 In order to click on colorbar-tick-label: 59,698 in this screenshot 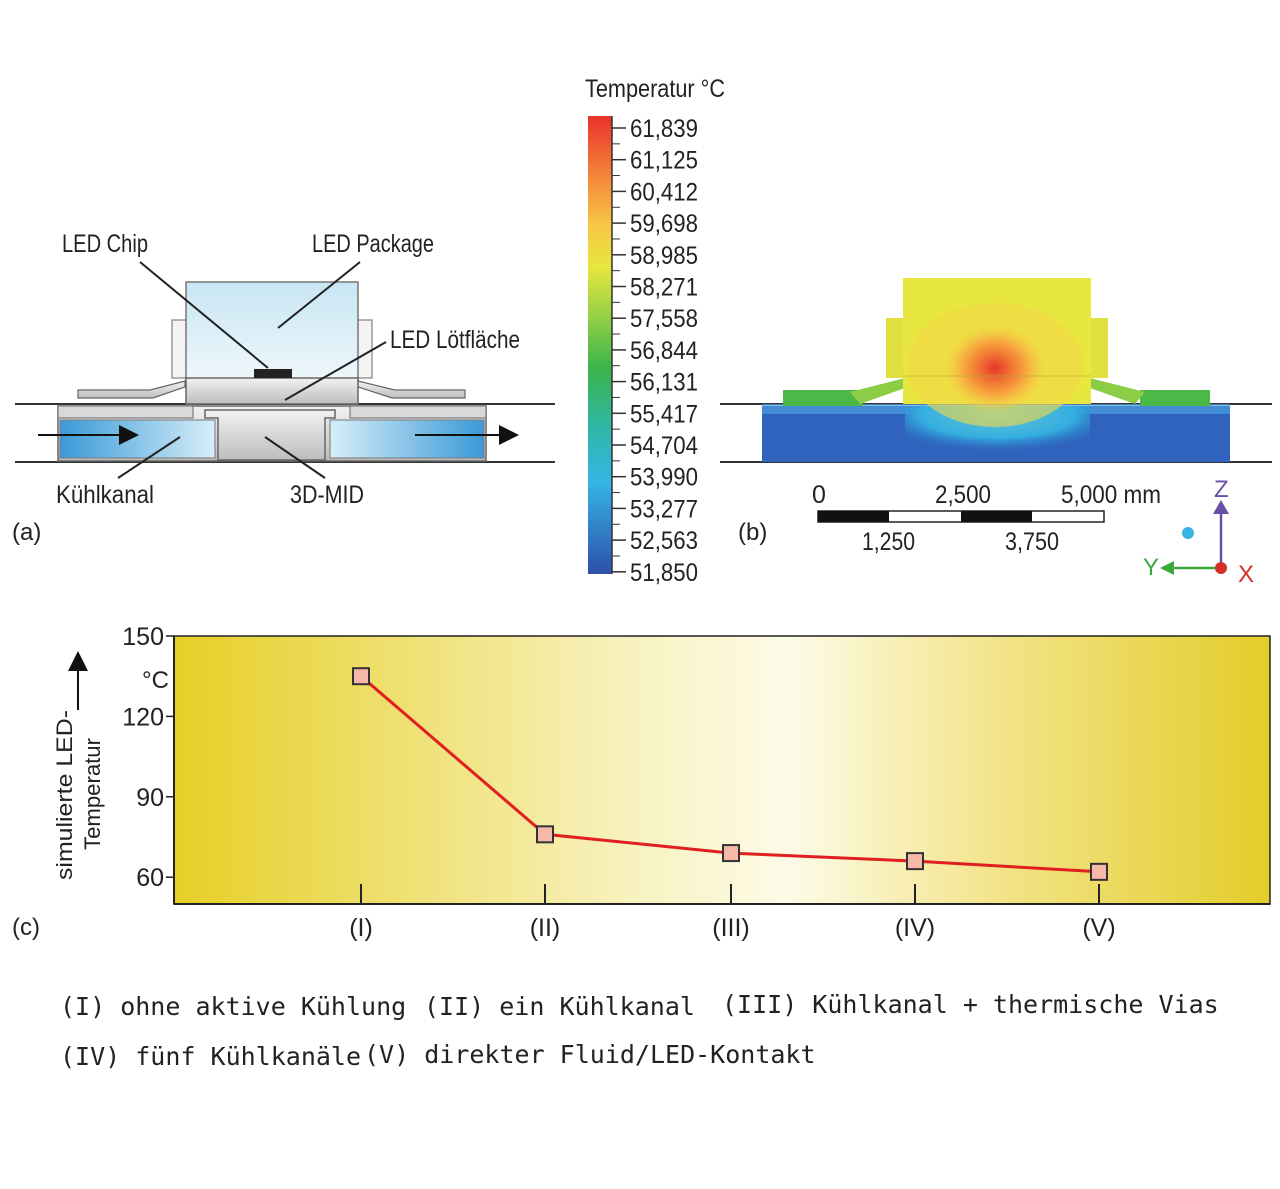, I will do `click(664, 224)`.